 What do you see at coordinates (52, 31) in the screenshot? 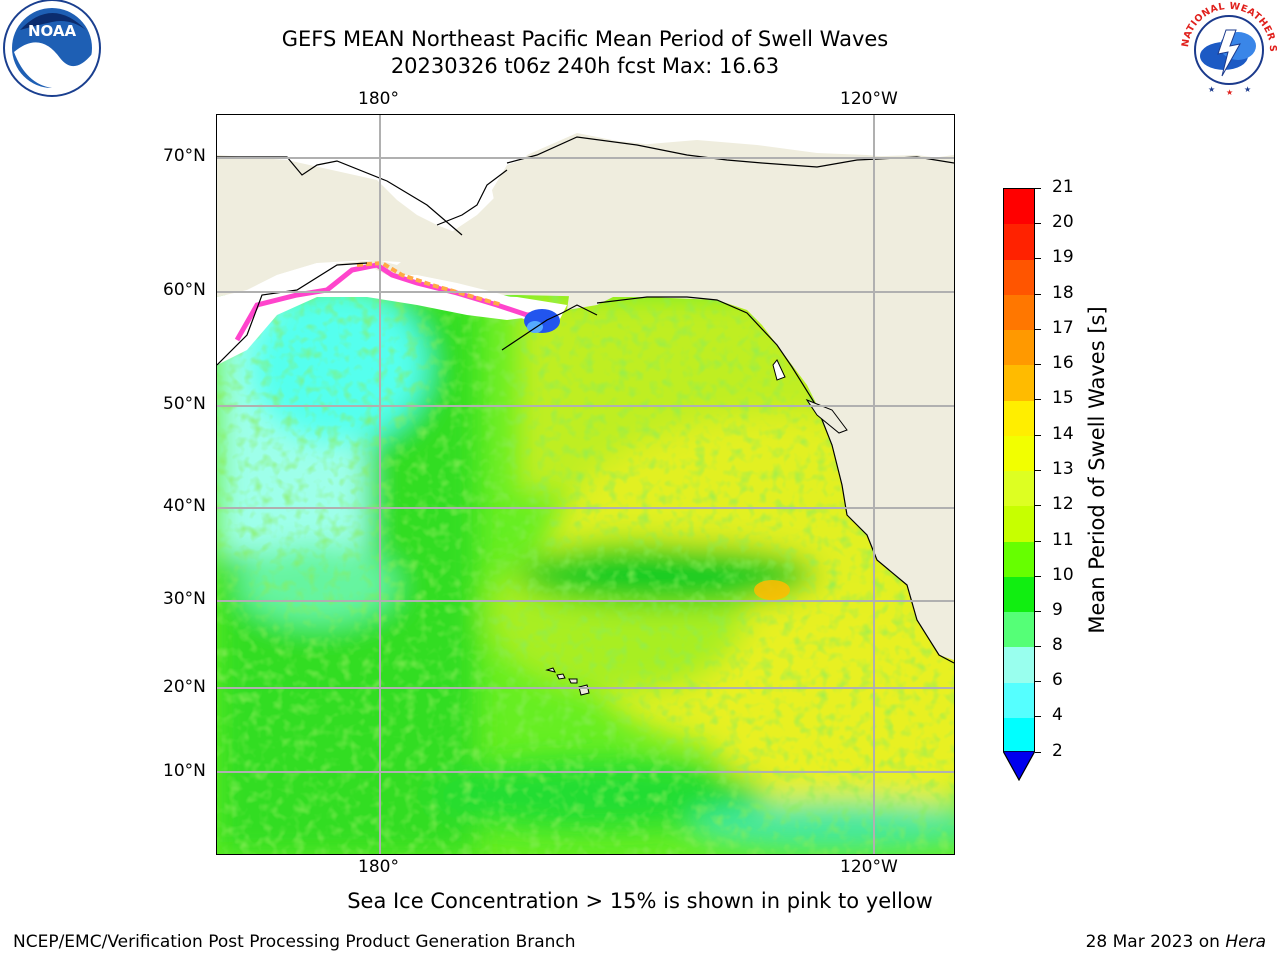
I see `svg-text: NOAA` at bounding box center [52, 31].